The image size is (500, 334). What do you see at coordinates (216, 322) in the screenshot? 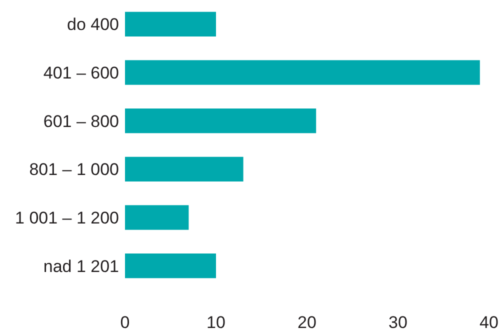
I see `x-tick-label: 10` at bounding box center [216, 322].